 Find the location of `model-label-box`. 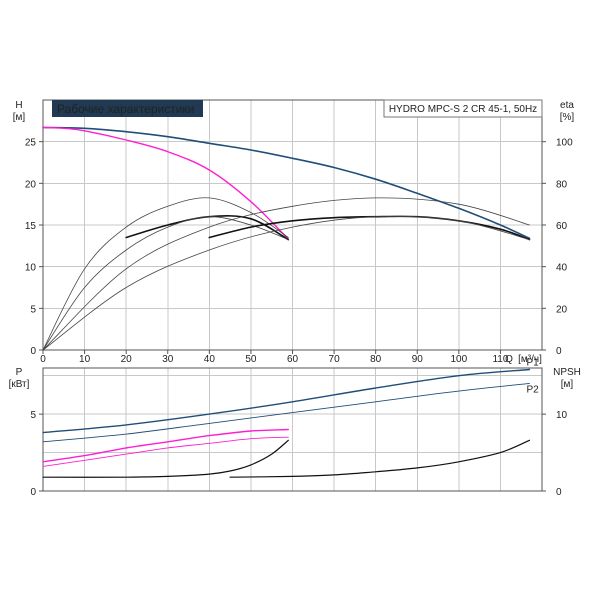

model-label-box is located at coordinates (463, 108).